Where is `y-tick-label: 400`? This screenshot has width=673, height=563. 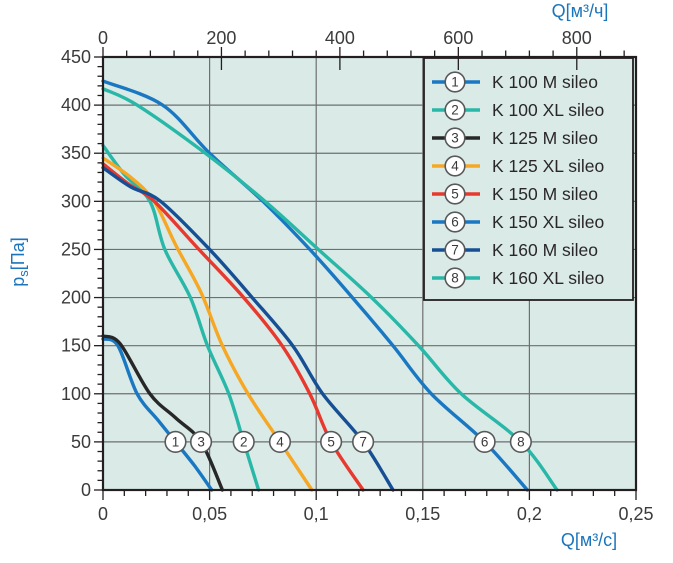
y-tick-label: 400 is located at coordinates (76, 105).